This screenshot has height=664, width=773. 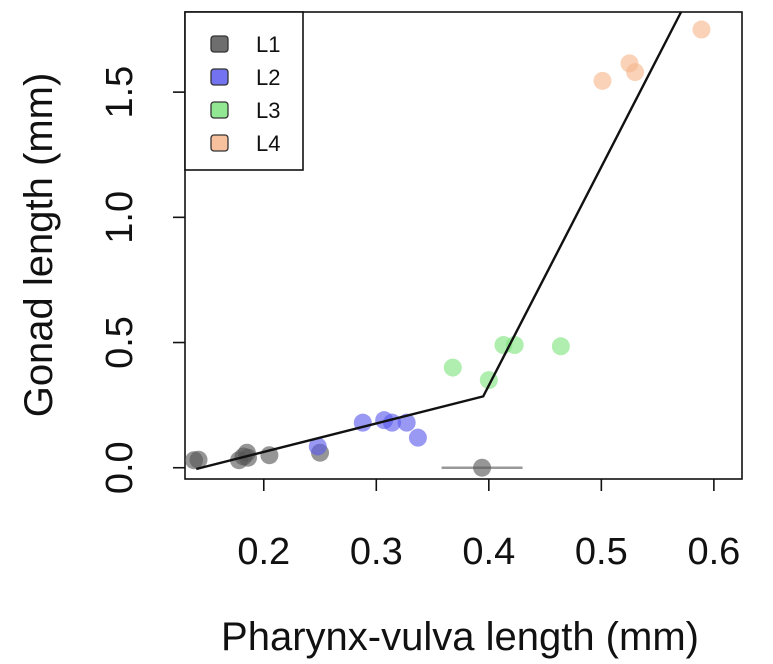 I want to click on legend-box, so click(x=244, y=91).